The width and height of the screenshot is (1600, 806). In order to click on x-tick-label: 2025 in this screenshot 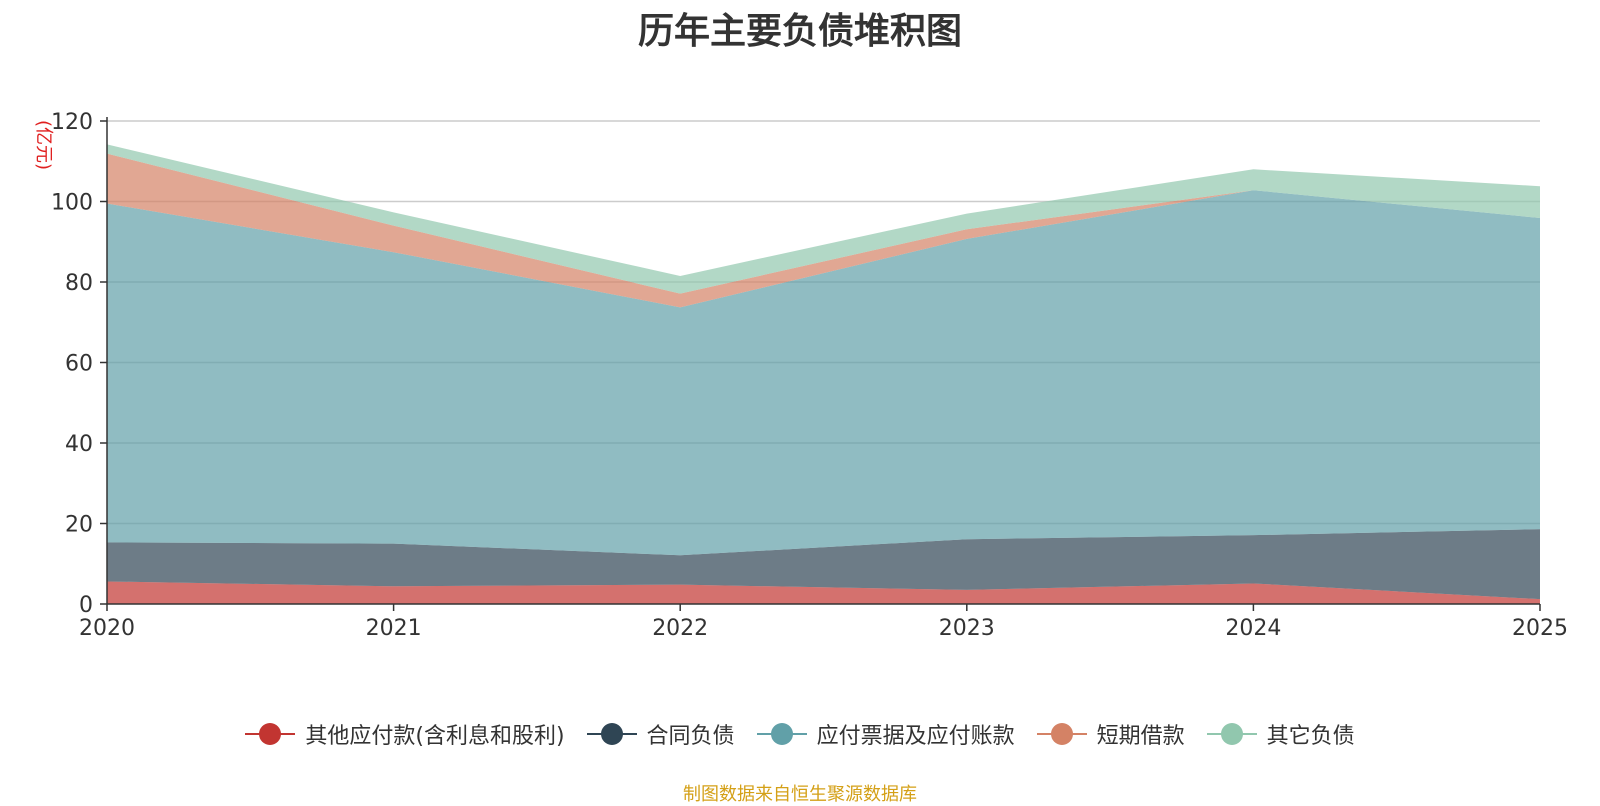, I will do `click(1540, 628)`.